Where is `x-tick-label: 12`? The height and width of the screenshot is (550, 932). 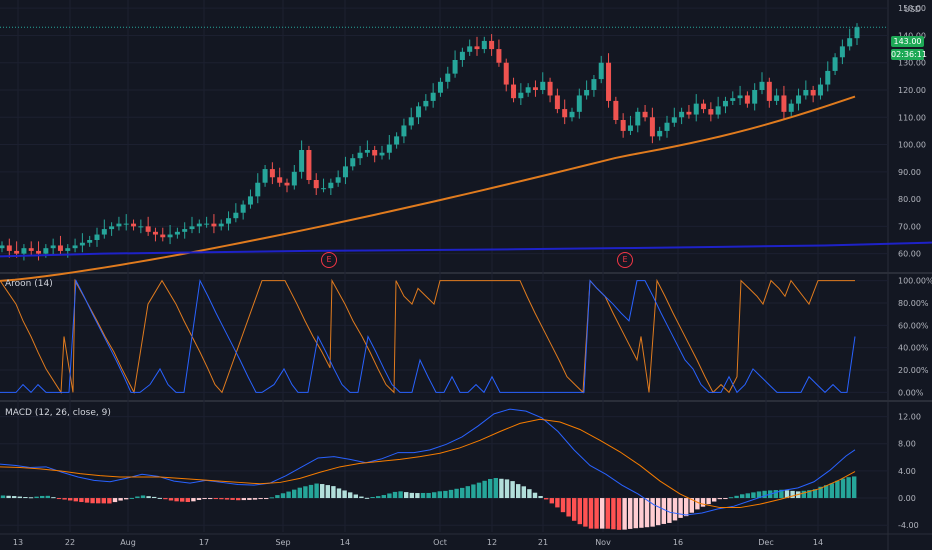 x-tick-label: 12 is located at coordinates (492, 542).